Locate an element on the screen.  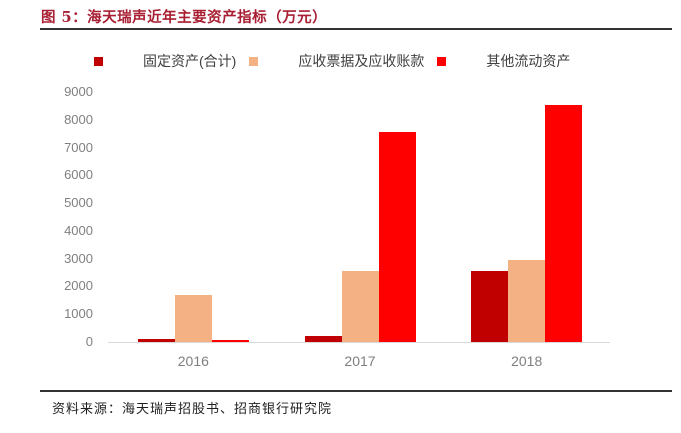
figure-title: 图 5：海天瑞声近年主要资产指标（万元） is located at coordinates (184, 17).